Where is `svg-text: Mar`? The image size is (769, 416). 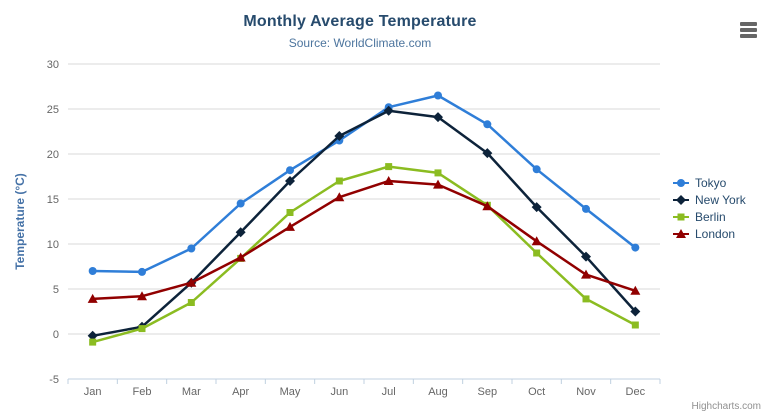
svg-text: Mar is located at coordinates (191, 392).